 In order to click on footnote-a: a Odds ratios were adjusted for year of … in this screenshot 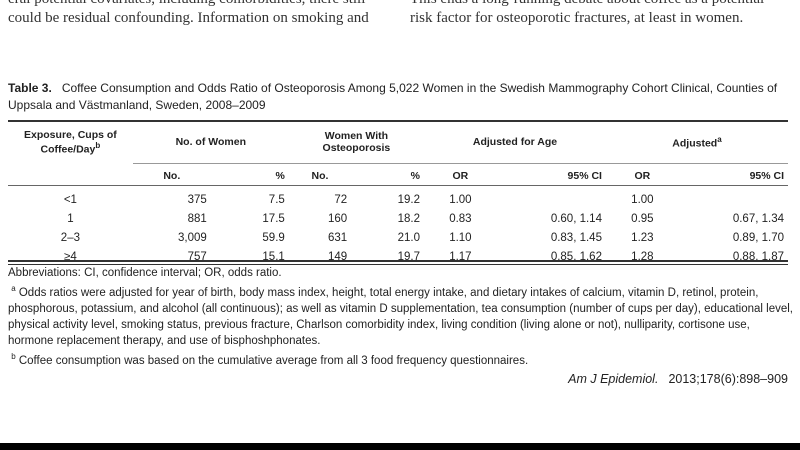, I will do `click(400, 315)`.